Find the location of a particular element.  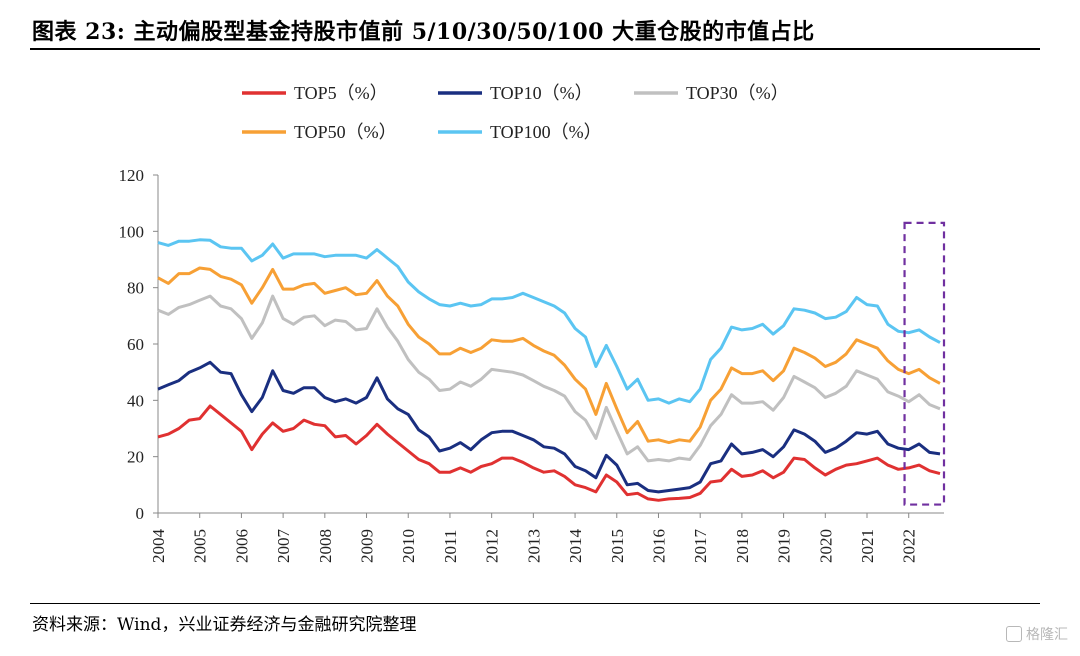

highlight-rect is located at coordinates (924, 363).